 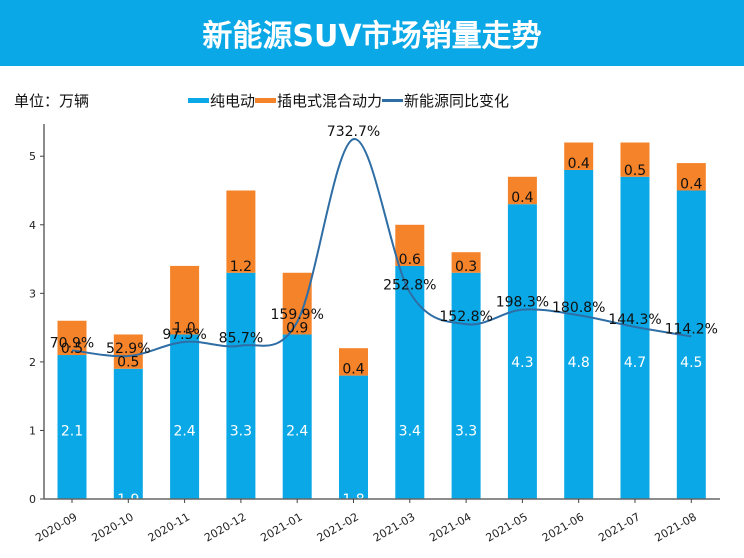 I want to click on yoy-label: 152.8%, so click(x=465, y=317).